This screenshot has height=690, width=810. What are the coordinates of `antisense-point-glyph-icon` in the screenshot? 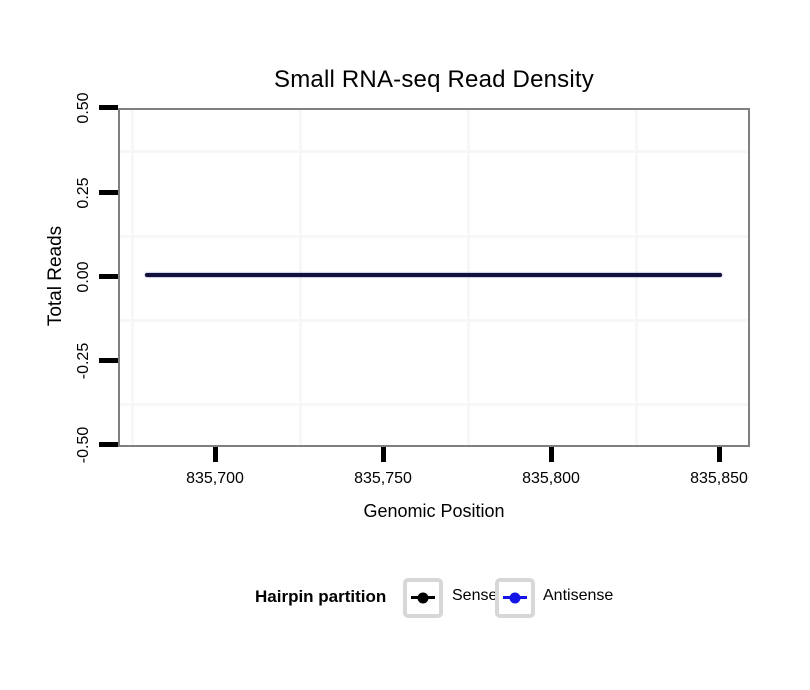 It's located at (515, 598).